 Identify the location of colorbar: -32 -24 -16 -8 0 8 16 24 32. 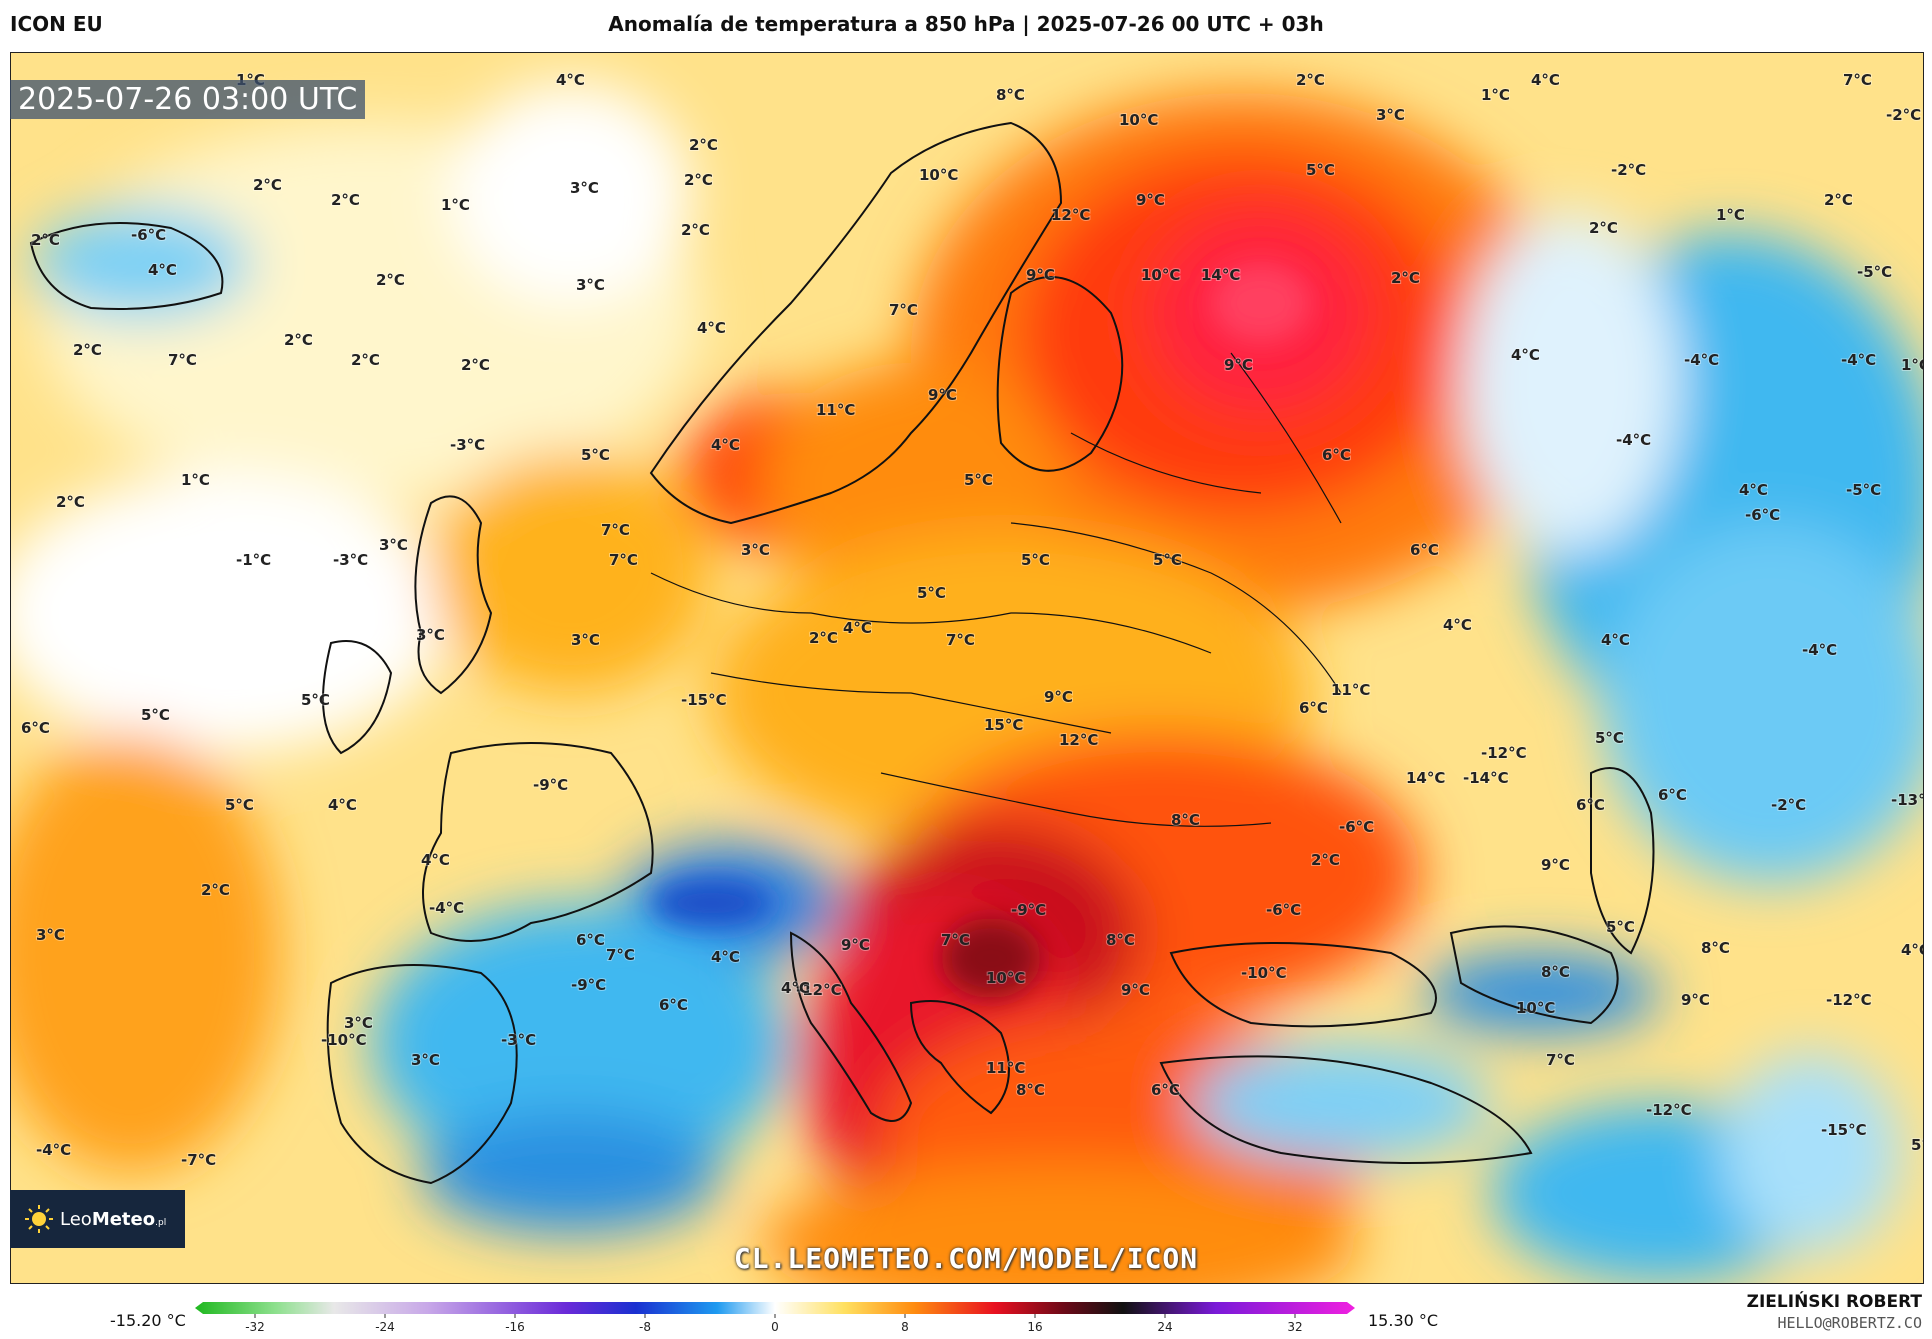
(775, 1318).